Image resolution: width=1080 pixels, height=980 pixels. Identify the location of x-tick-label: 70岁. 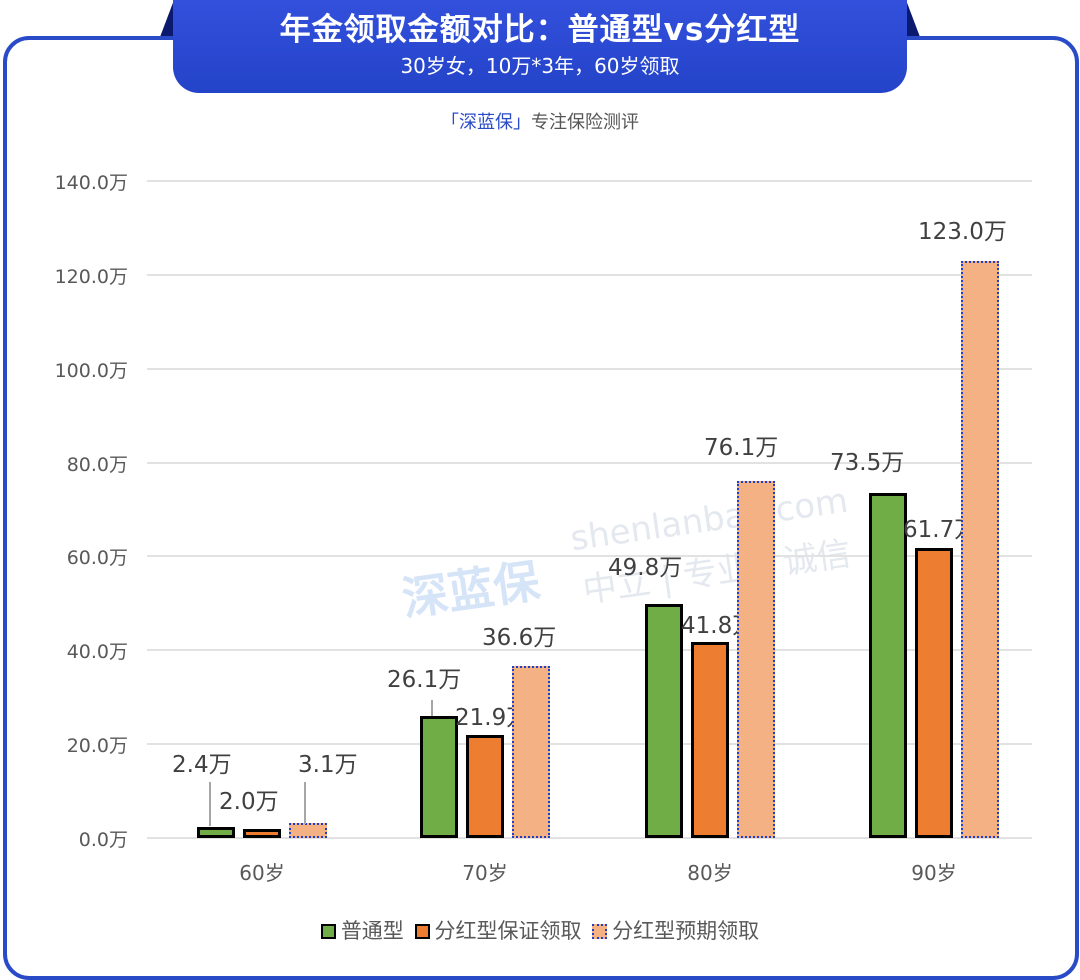
(485, 873).